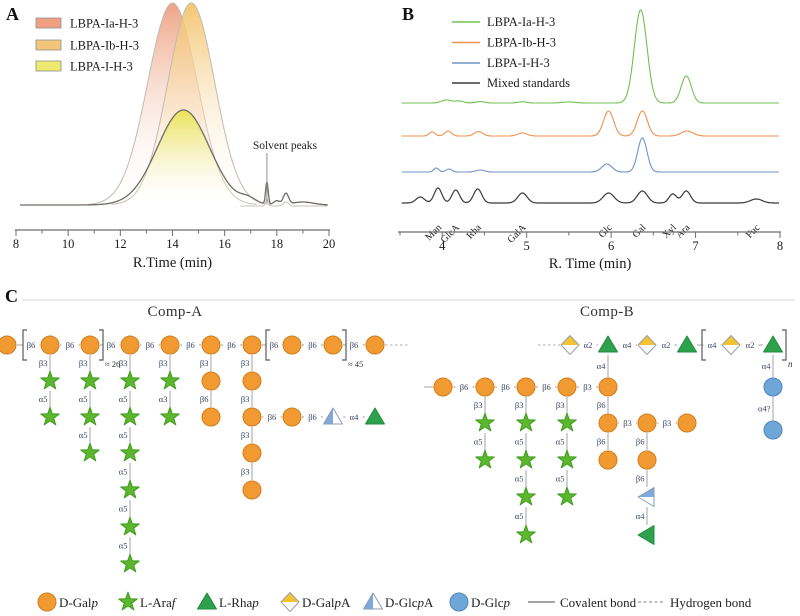 This screenshot has width=800, height=616. Describe the element at coordinates (639, 231) in the screenshot. I see `peak-label-Gal: Gal` at that location.